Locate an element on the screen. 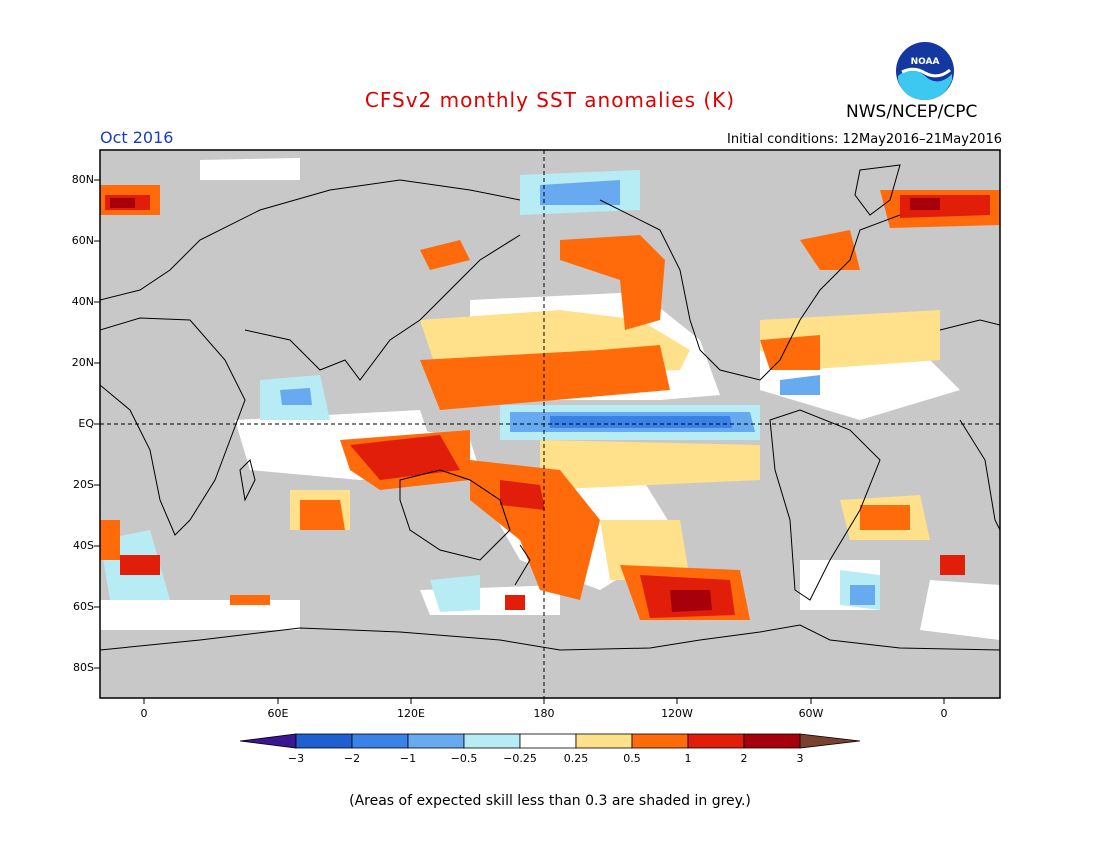 The height and width of the screenshot is (850, 1100). lat-label: 60N is located at coordinates (82, 240).